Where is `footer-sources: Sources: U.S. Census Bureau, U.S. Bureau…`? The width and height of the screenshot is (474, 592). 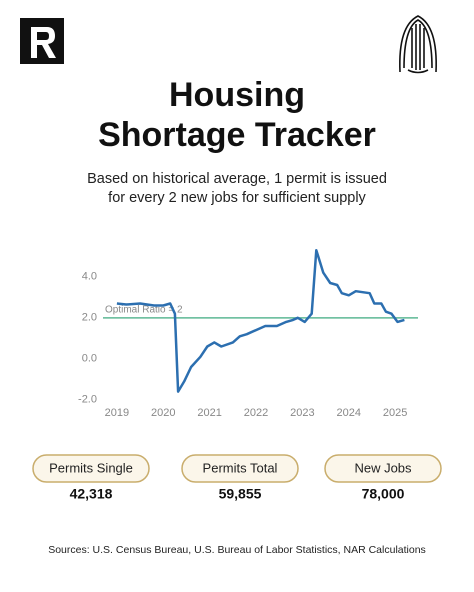 footer-sources: Sources: U.S. Census Bureau, U.S. Bureau… is located at coordinates (237, 550).